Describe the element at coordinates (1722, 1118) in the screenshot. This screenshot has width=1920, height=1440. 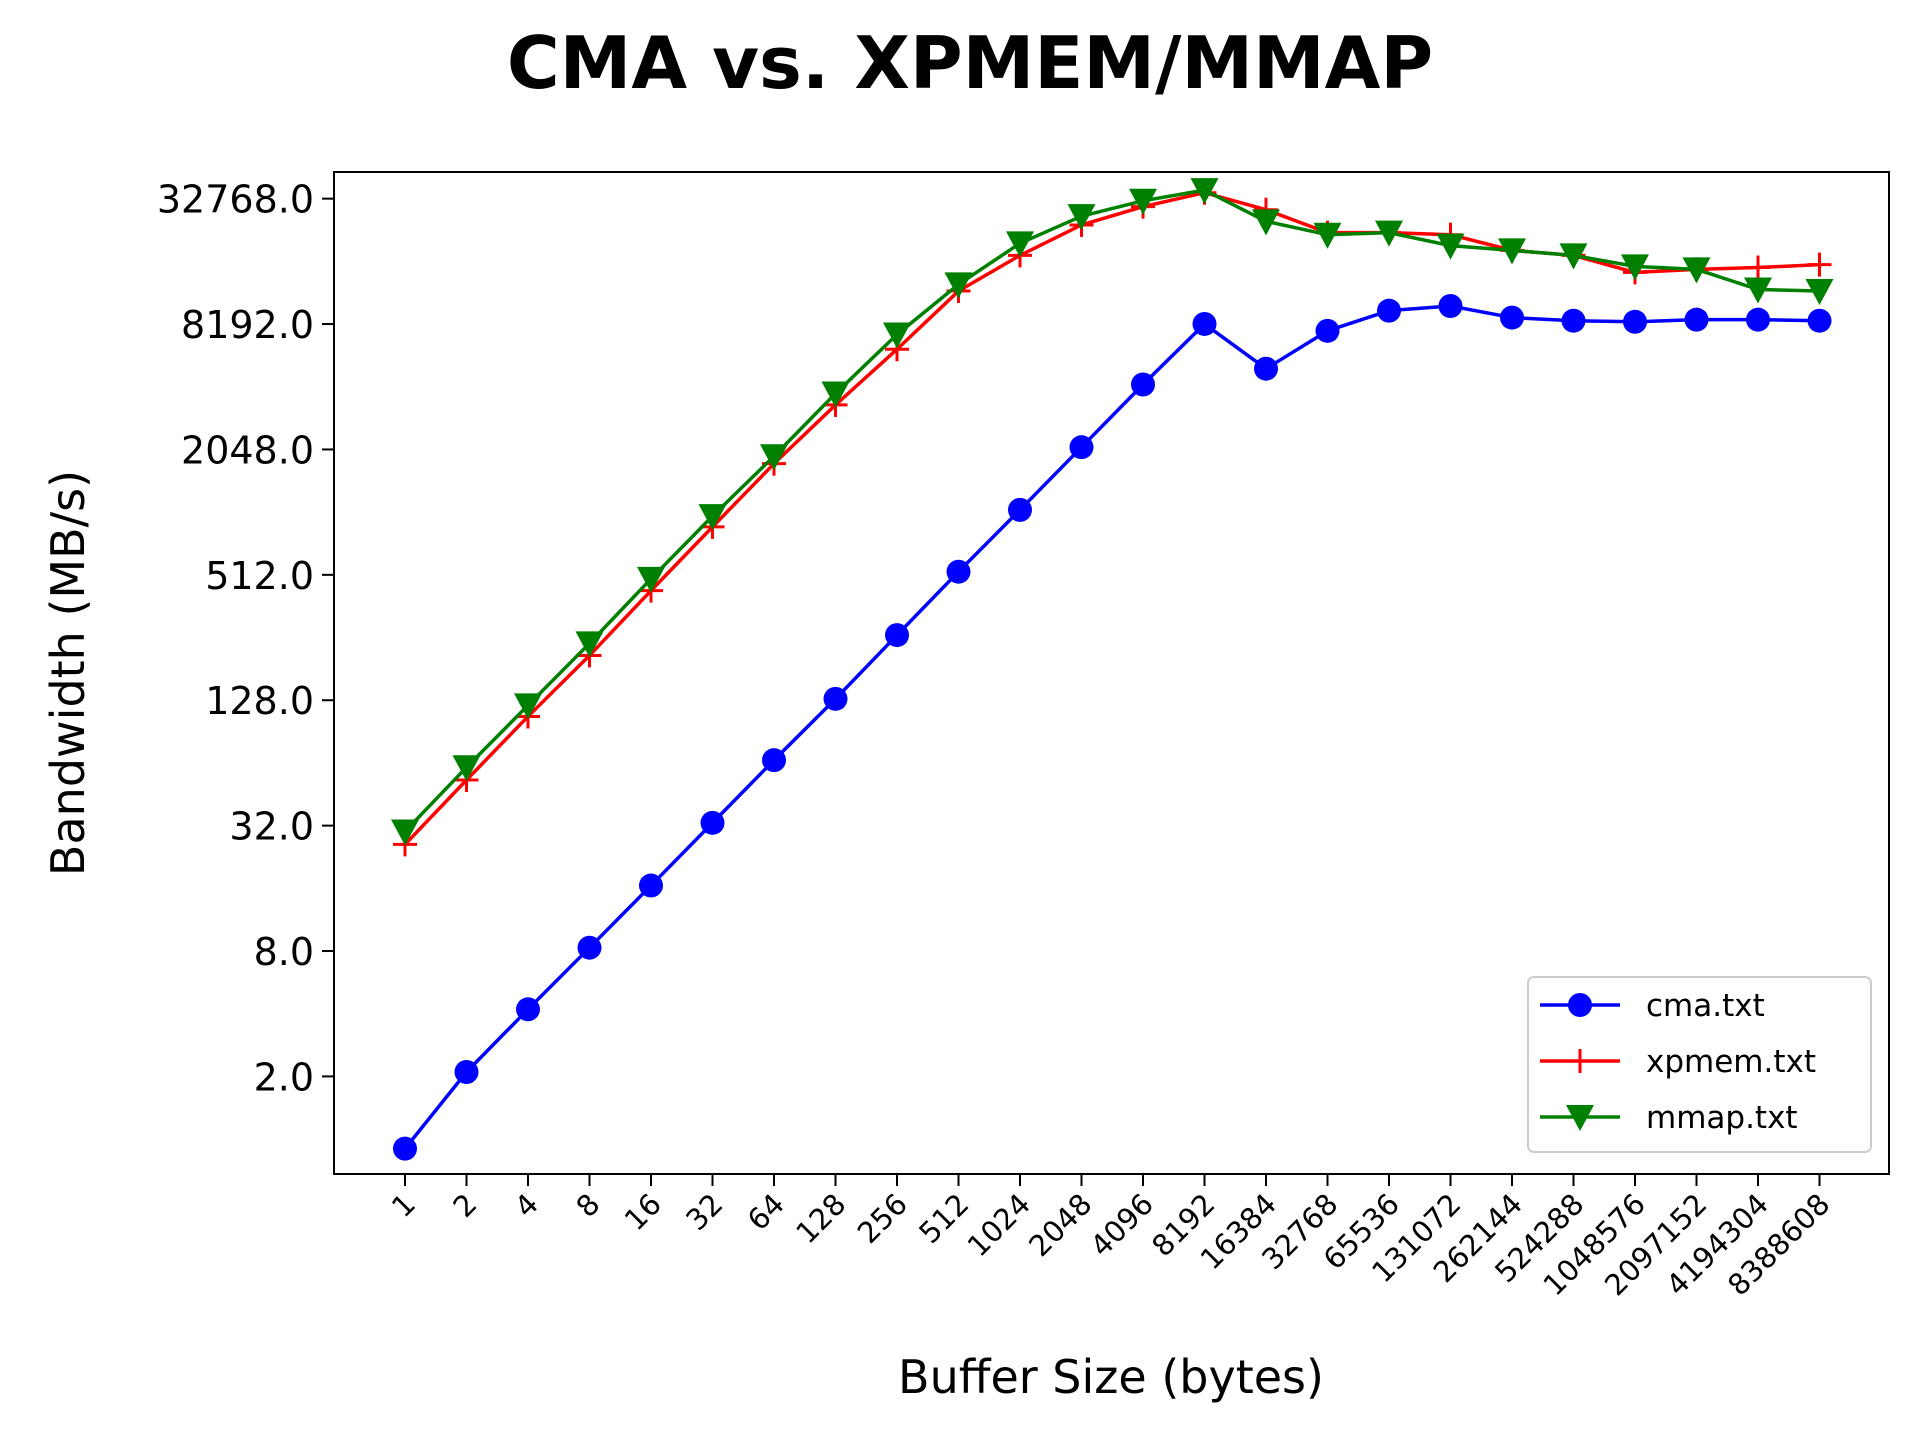
I see `legend-label: mmap.txt` at that location.